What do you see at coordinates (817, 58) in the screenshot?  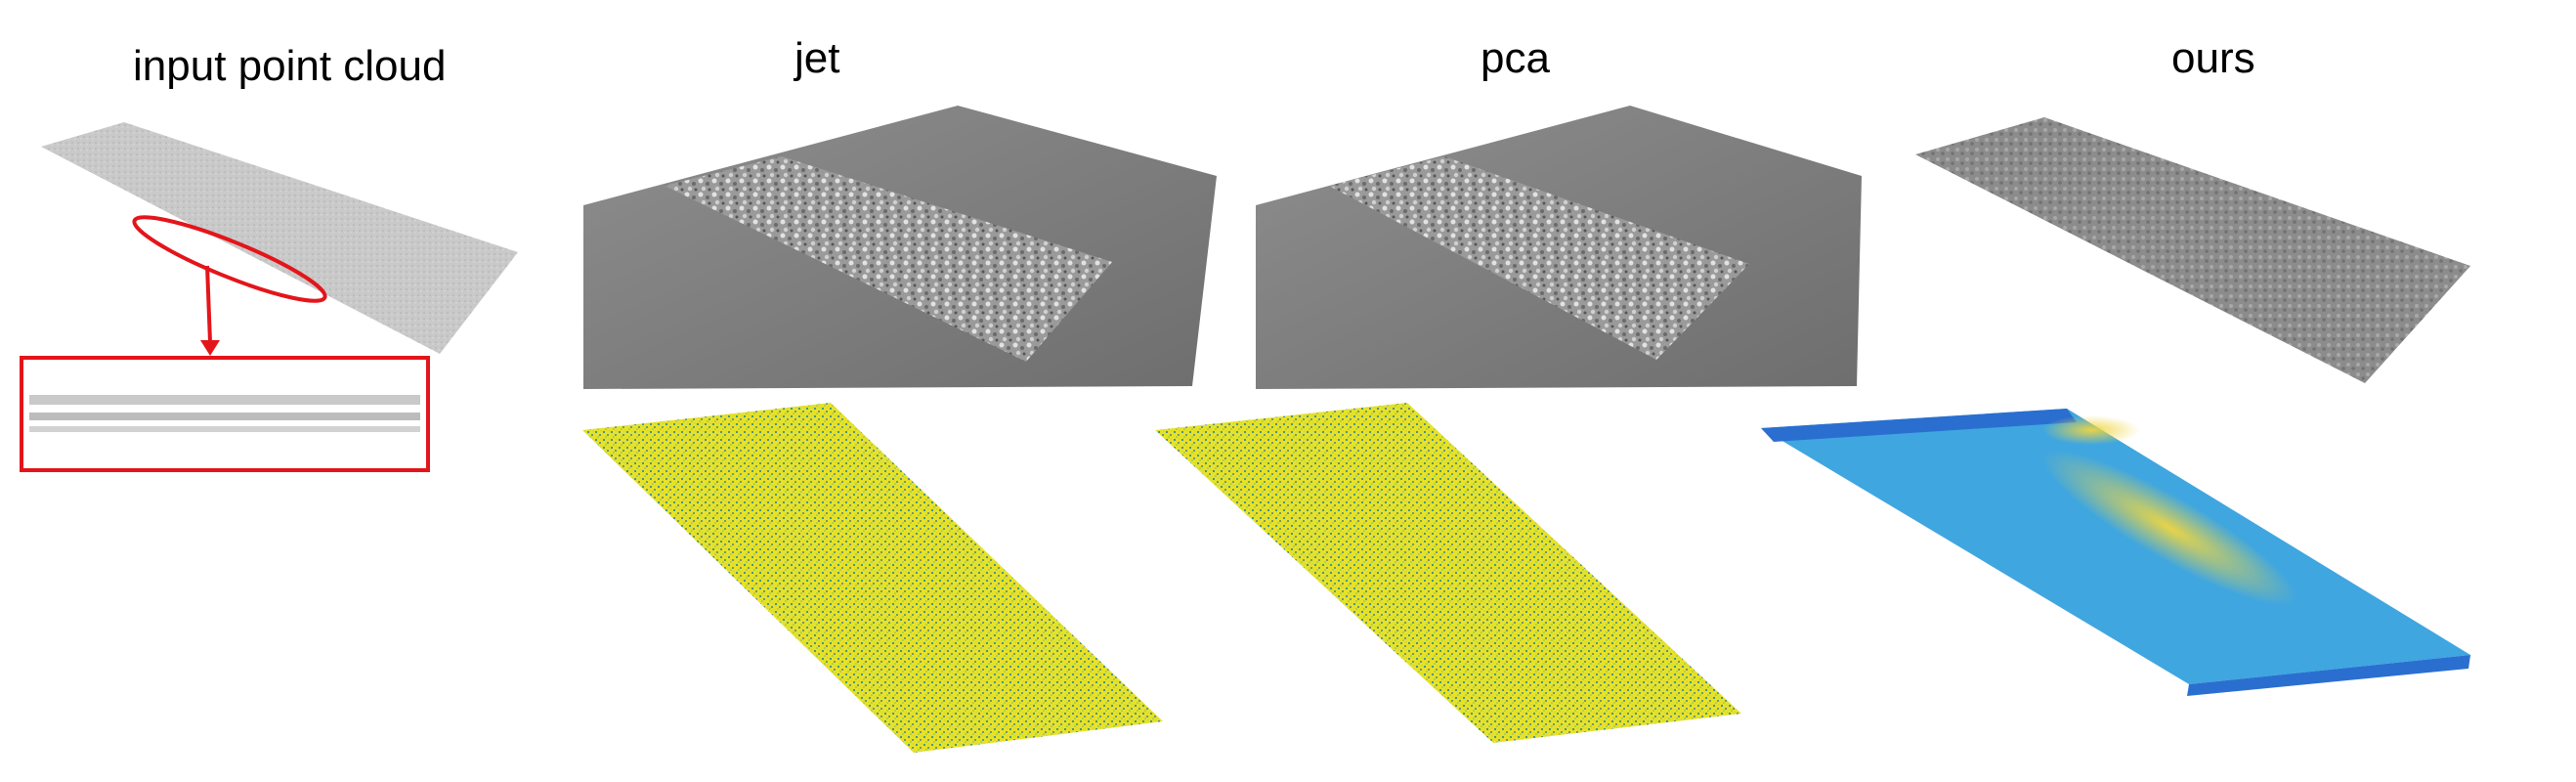 I see `jet-label: jet` at bounding box center [817, 58].